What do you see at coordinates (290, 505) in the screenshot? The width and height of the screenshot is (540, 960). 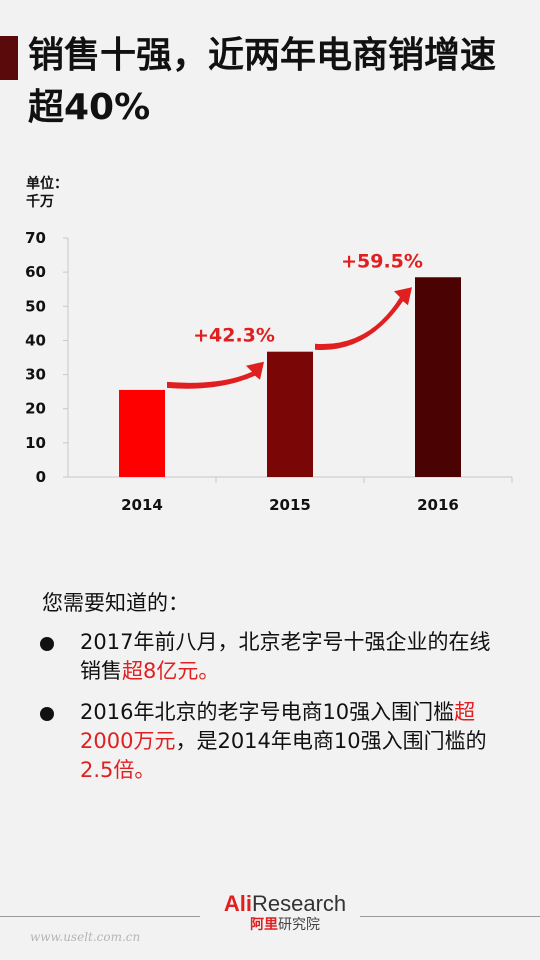 I see `x-tick-label: 2015` at bounding box center [290, 505].